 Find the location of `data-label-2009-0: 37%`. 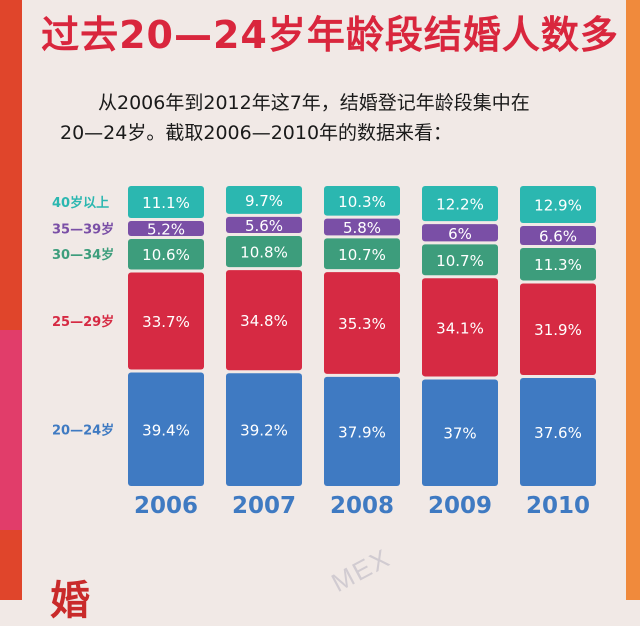

data-label-2009-0: 37% is located at coordinates (459, 434).